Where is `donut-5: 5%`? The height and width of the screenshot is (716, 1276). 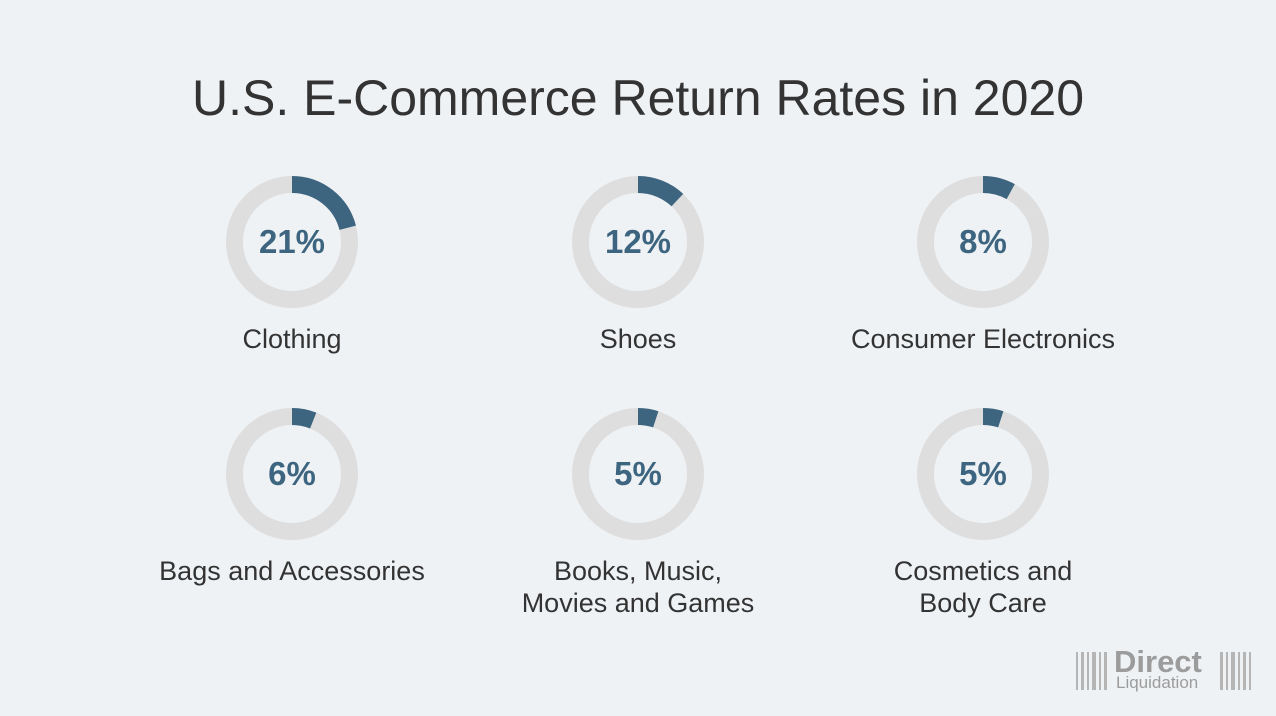
donut-5: 5% is located at coordinates (638, 474).